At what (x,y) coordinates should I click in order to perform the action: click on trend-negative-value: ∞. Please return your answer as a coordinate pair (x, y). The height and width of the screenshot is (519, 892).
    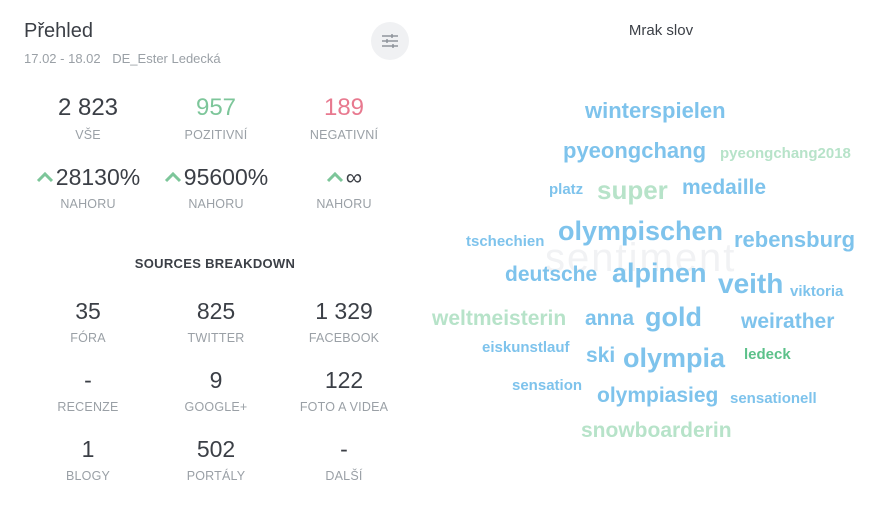
    Looking at the image, I should click on (354, 177).